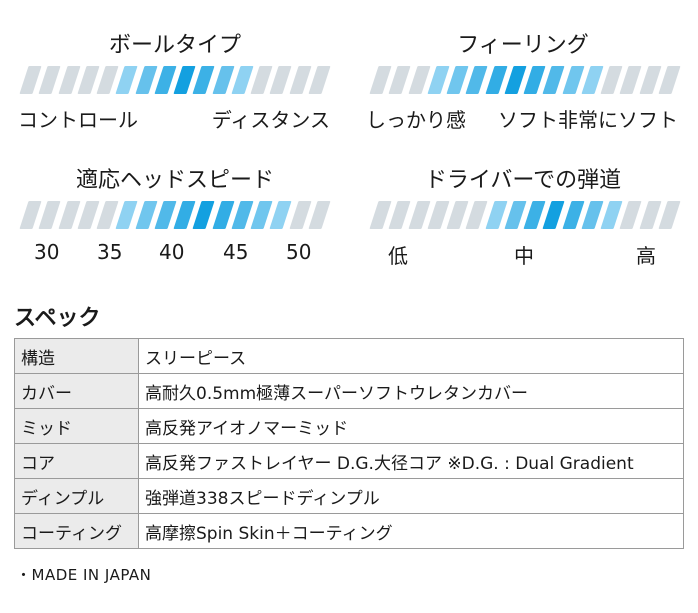  I want to click on made-in-note: ・MADE IN JAPAN, so click(84, 575).